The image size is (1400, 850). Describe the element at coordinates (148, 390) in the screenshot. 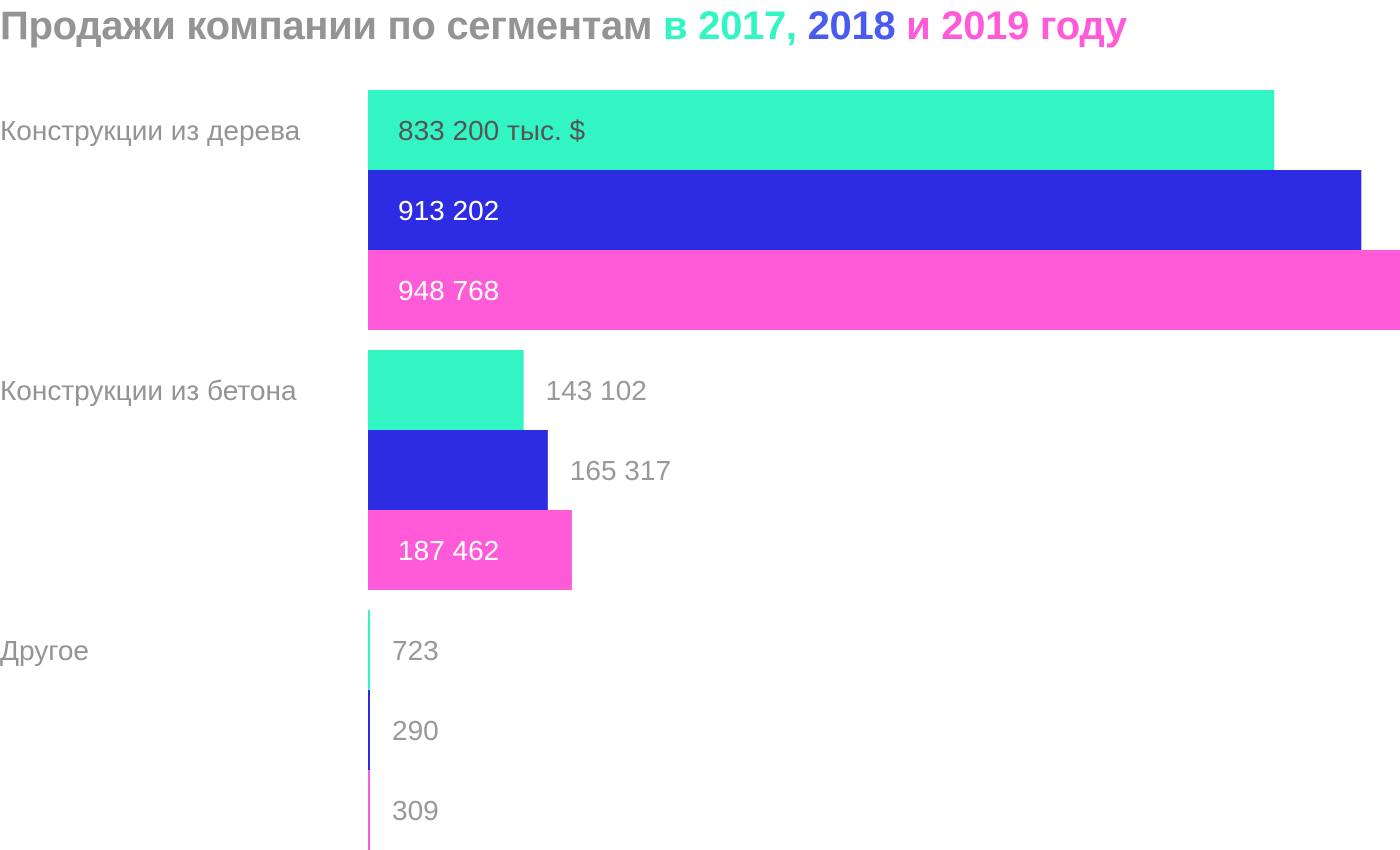

I see `category-label: Конструкции из бетона` at that location.